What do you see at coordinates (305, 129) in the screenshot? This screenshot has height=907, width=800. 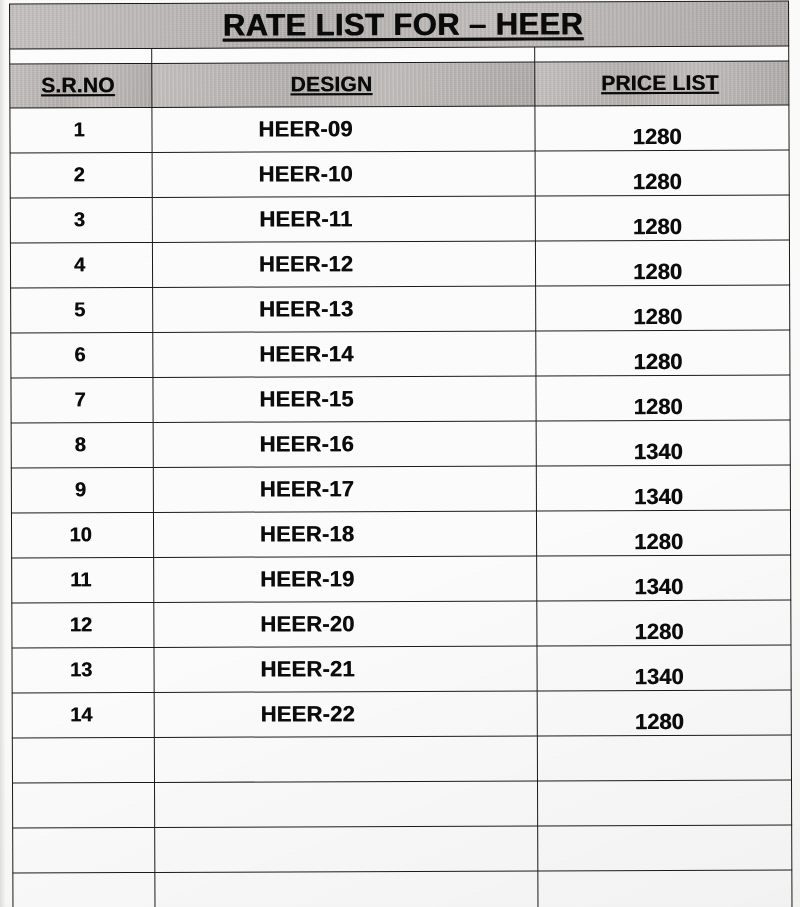 I see `cell-design-code: HEER-09` at bounding box center [305, 129].